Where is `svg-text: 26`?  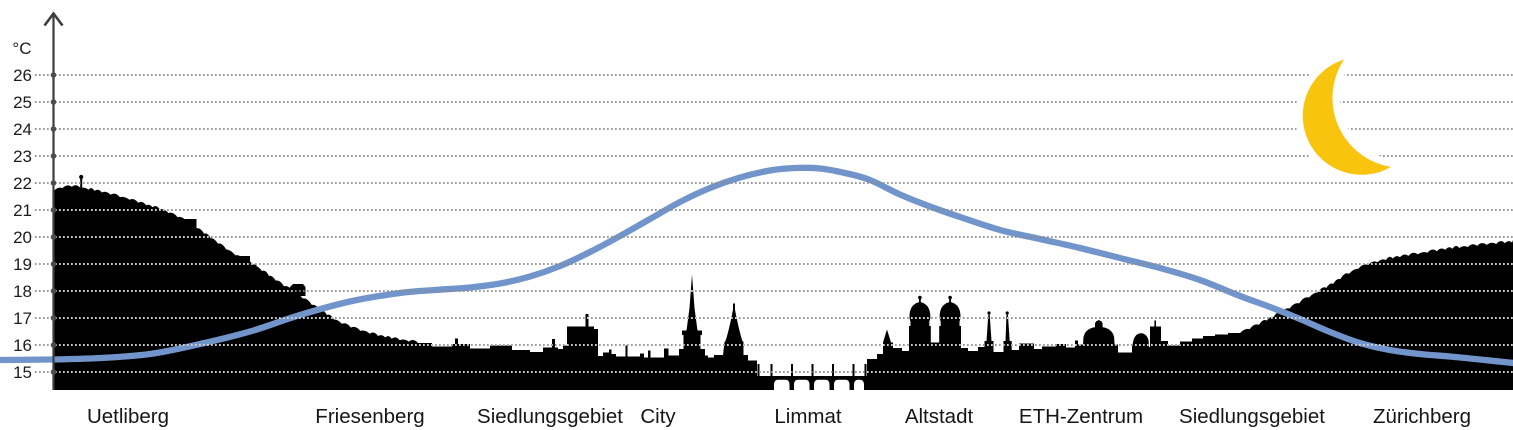
svg-text: 26 is located at coordinates (22, 75).